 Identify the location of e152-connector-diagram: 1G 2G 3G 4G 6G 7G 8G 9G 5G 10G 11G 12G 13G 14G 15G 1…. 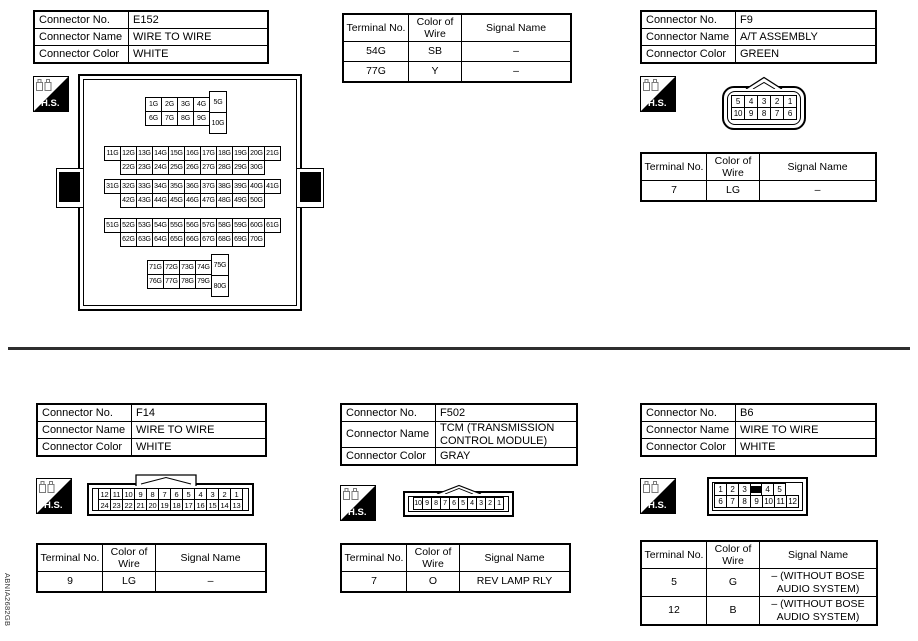
(190, 192).